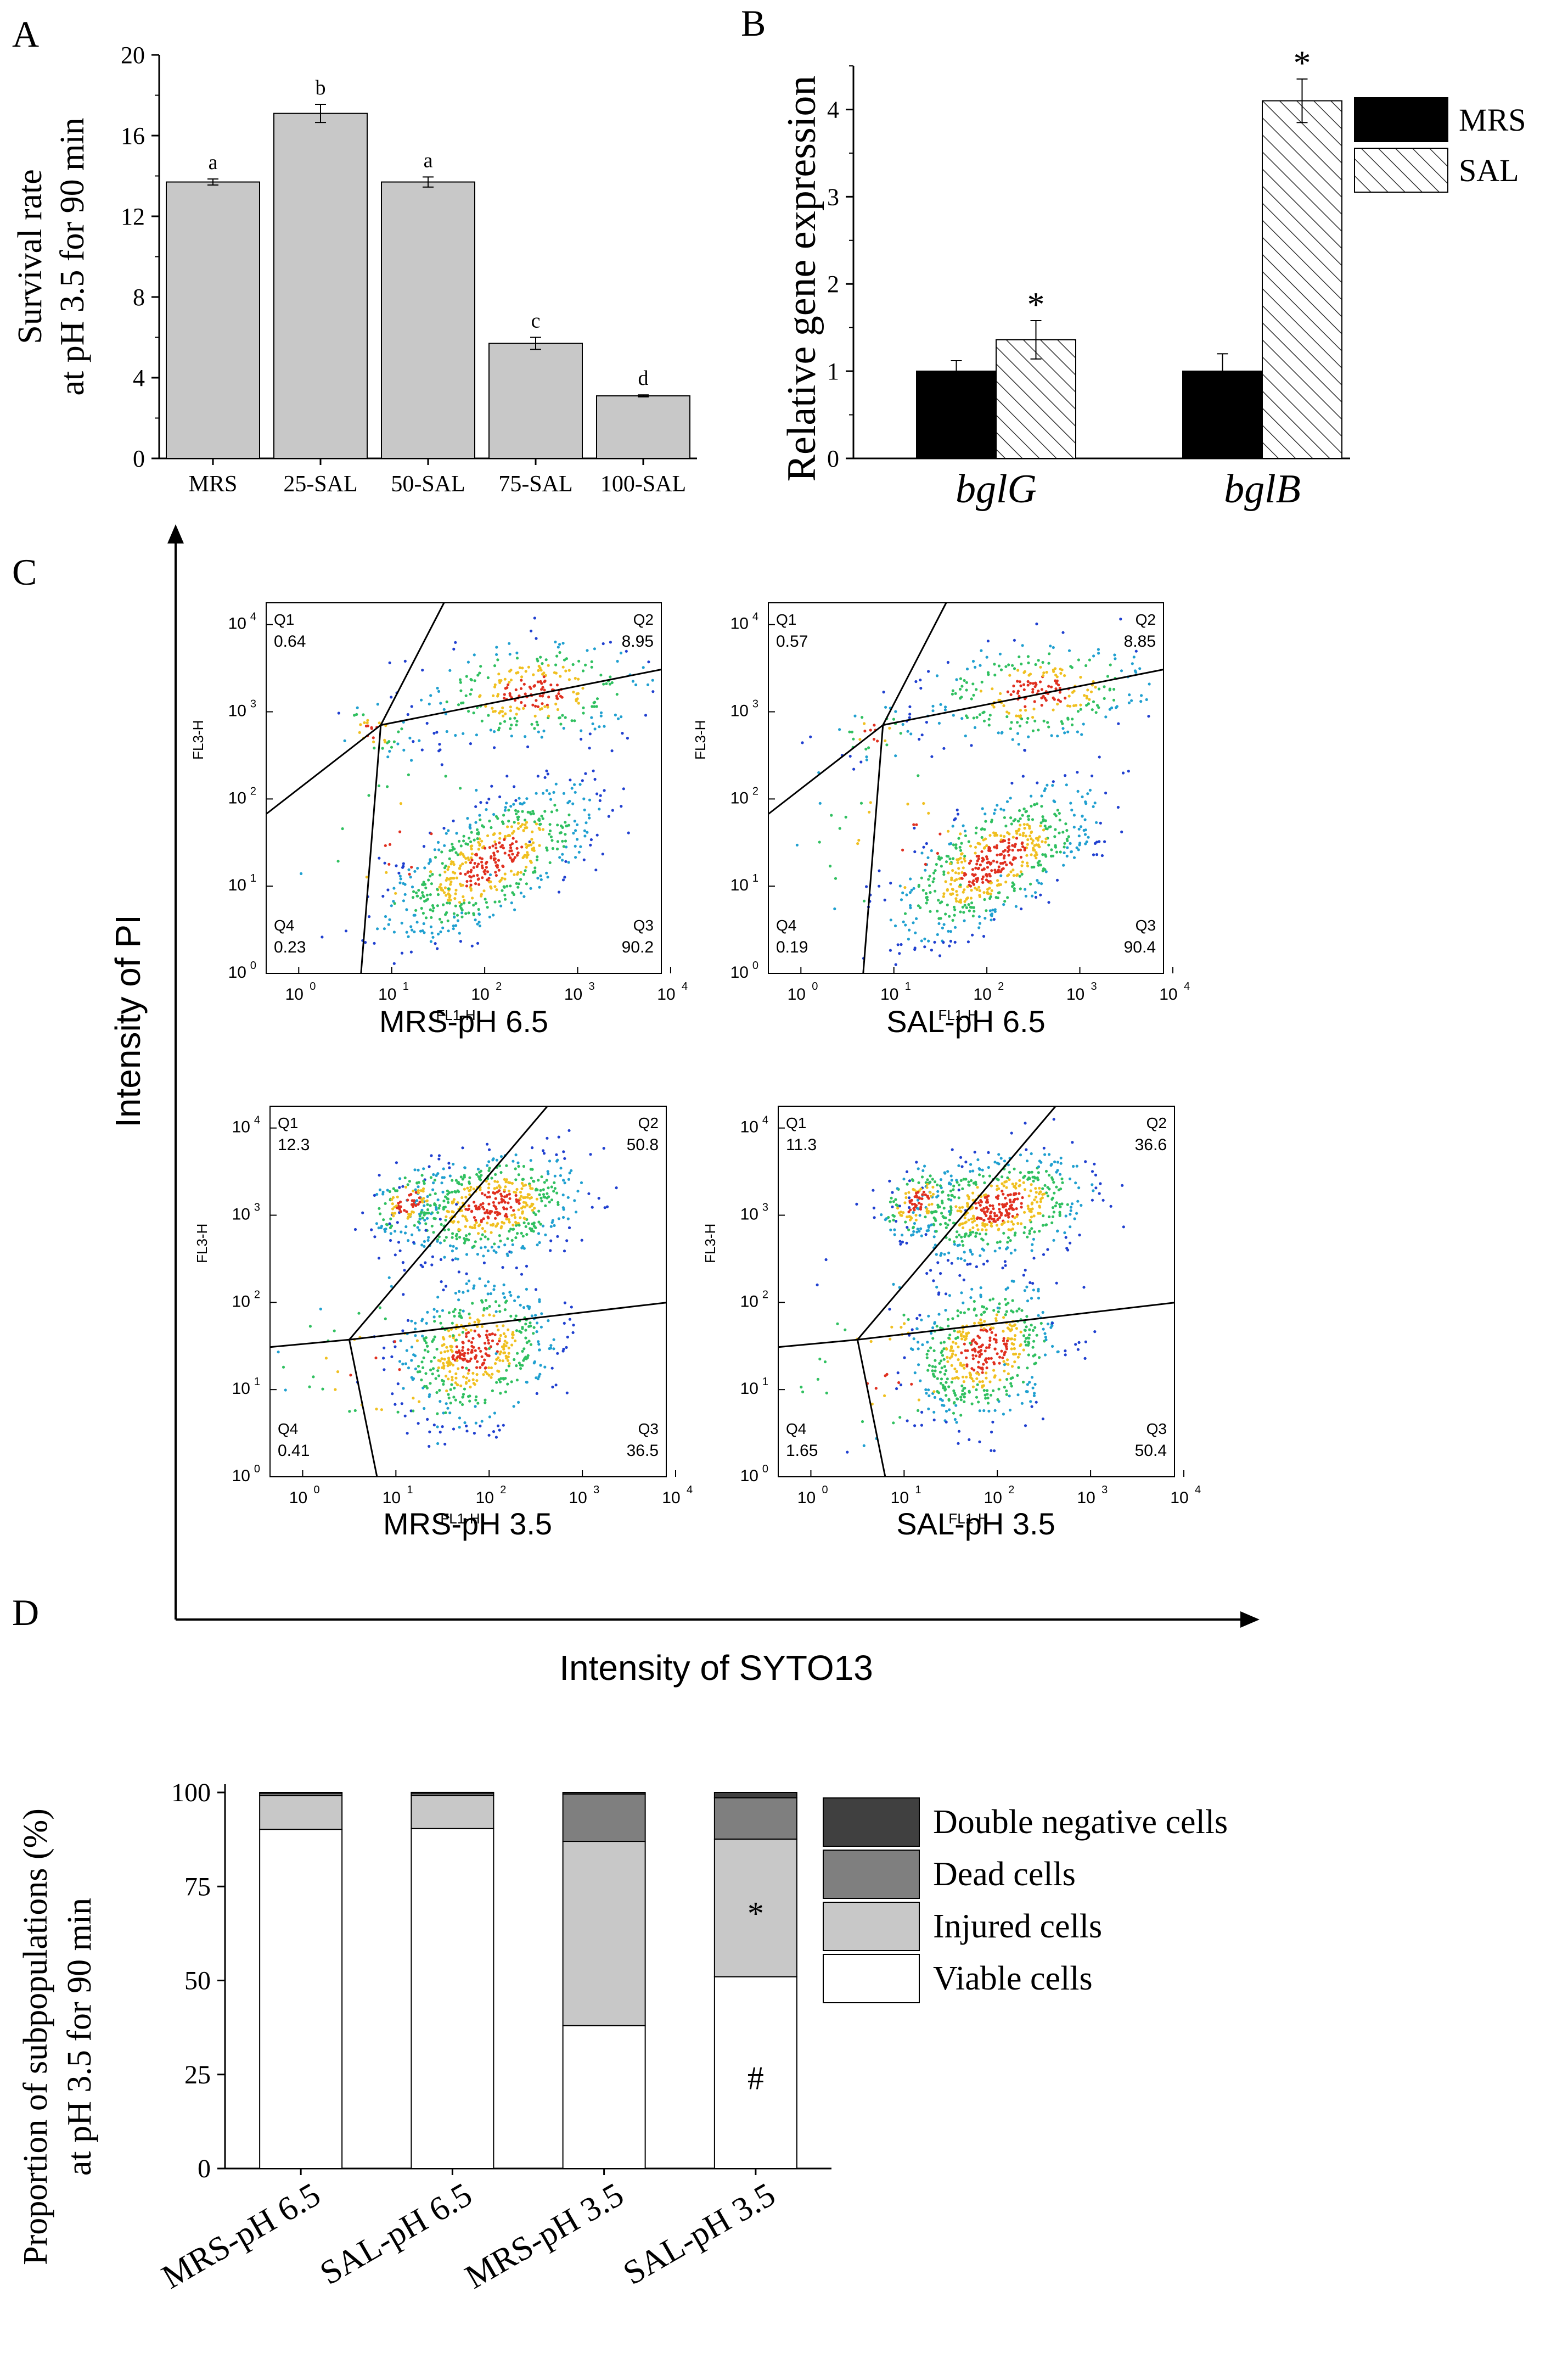  What do you see at coordinates (205, 2168) in the screenshot?
I see `d-y-tick-label: 0` at bounding box center [205, 2168].